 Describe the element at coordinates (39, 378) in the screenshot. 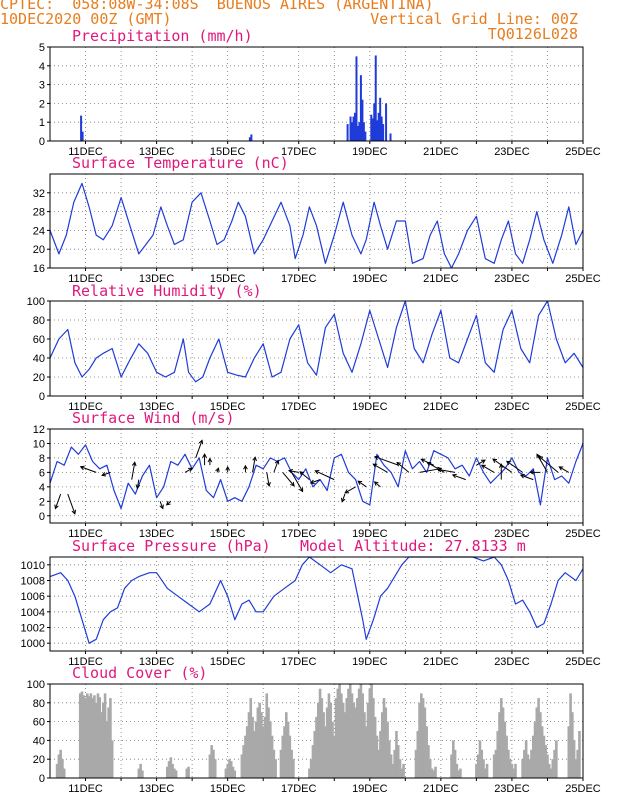

I see `y-tick-label: 20` at that location.